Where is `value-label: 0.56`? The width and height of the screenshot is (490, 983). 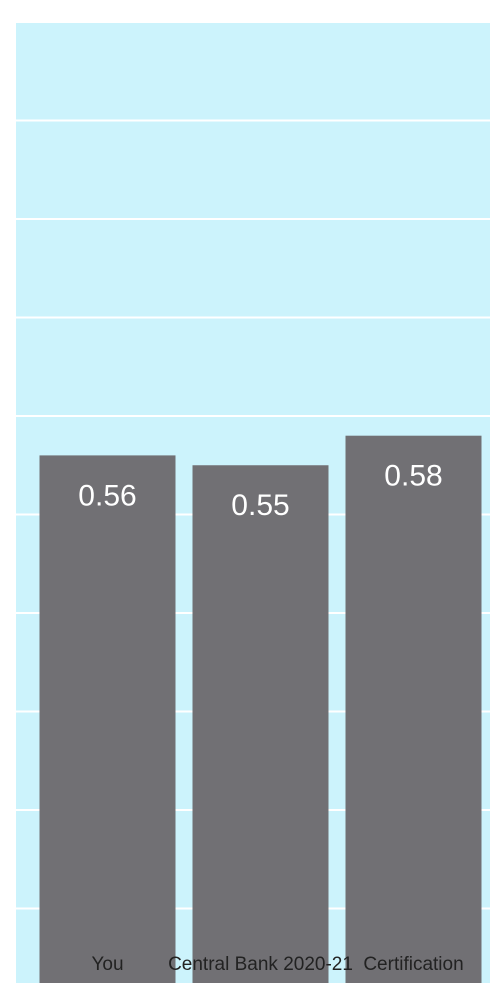 value-label: 0.56 is located at coordinates (107, 495).